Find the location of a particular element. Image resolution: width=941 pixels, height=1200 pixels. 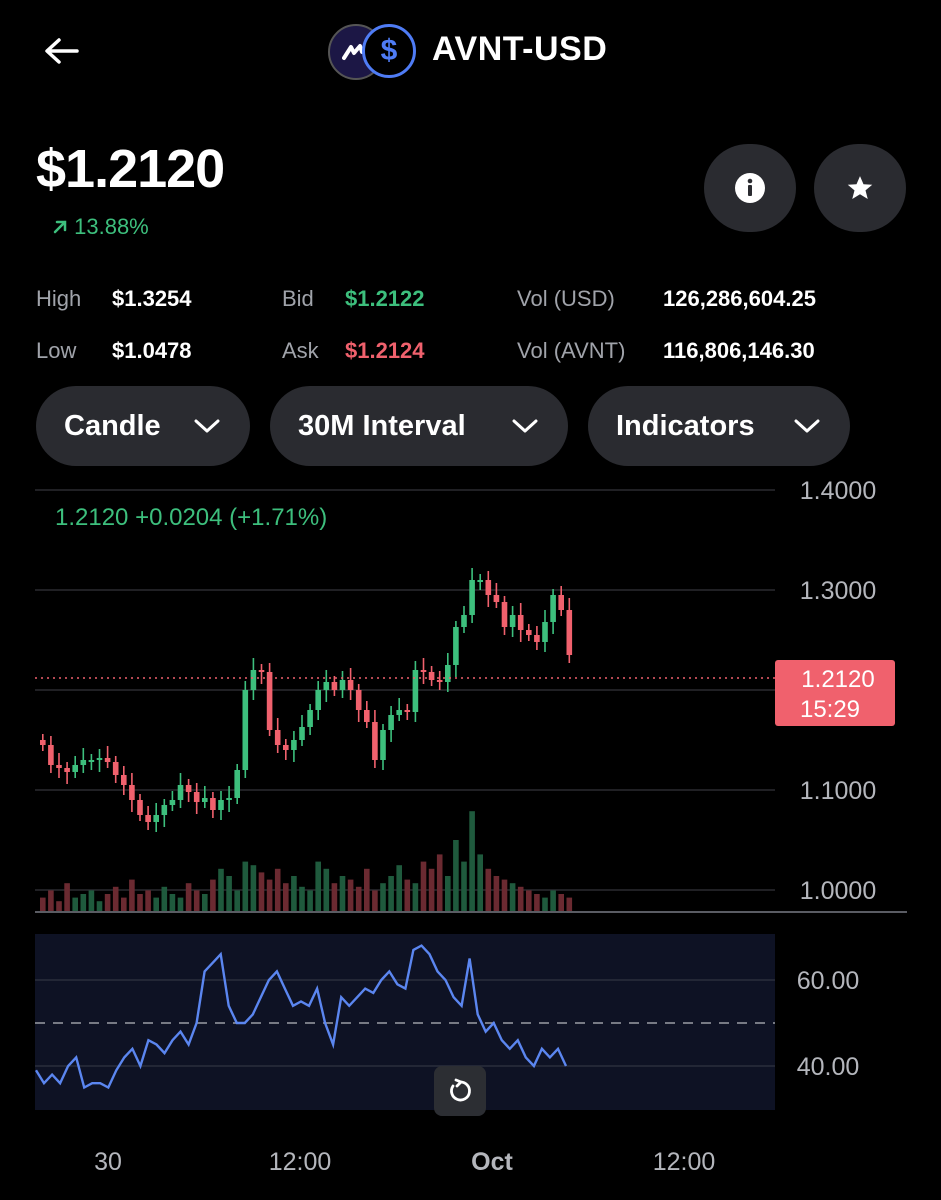

y-axis-tick-label: 1.1000 is located at coordinates (838, 791).